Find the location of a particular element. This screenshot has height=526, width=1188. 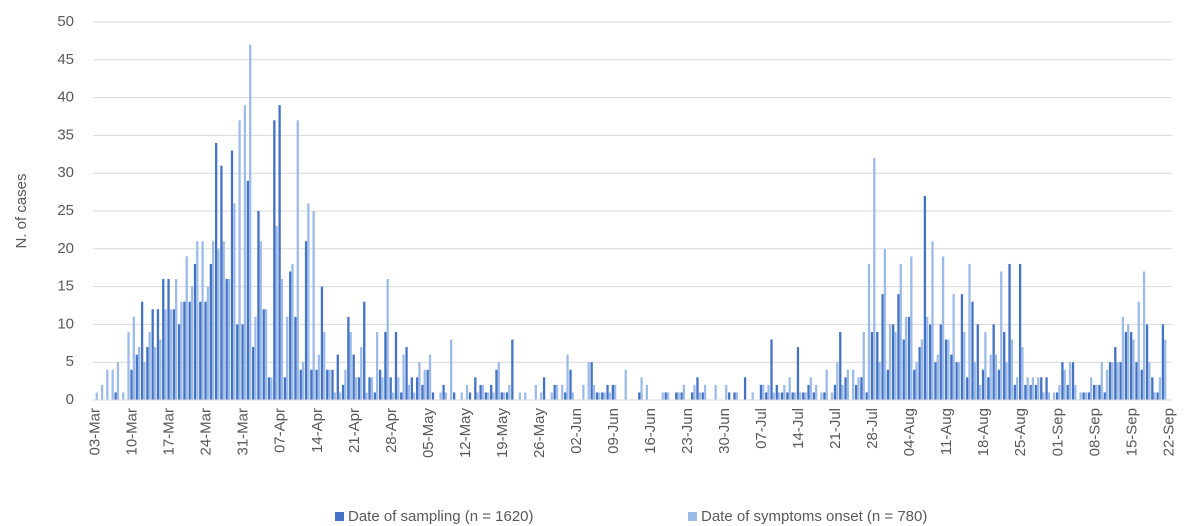

x-tick-label: 23-Jun is located at coordinates (687, 431).